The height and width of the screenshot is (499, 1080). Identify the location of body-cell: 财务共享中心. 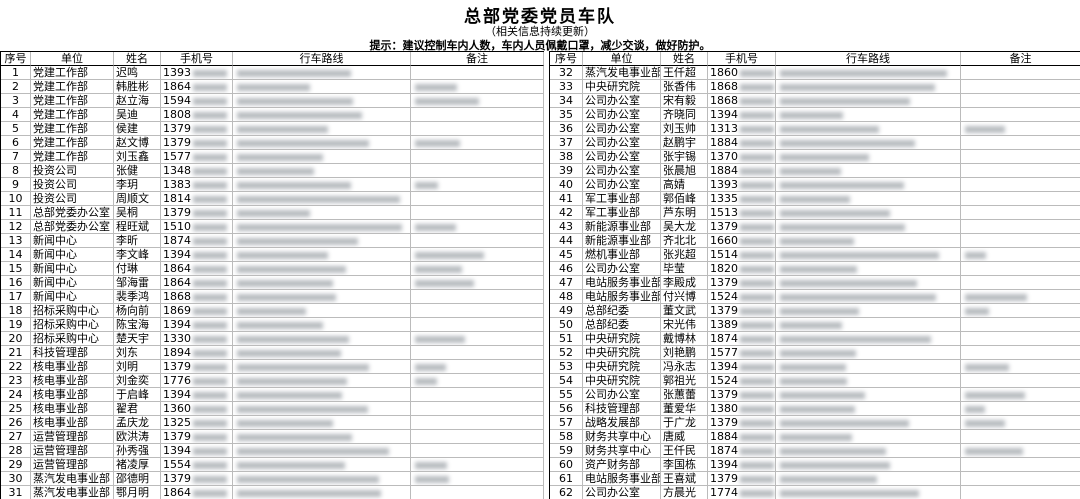
(622, 451).